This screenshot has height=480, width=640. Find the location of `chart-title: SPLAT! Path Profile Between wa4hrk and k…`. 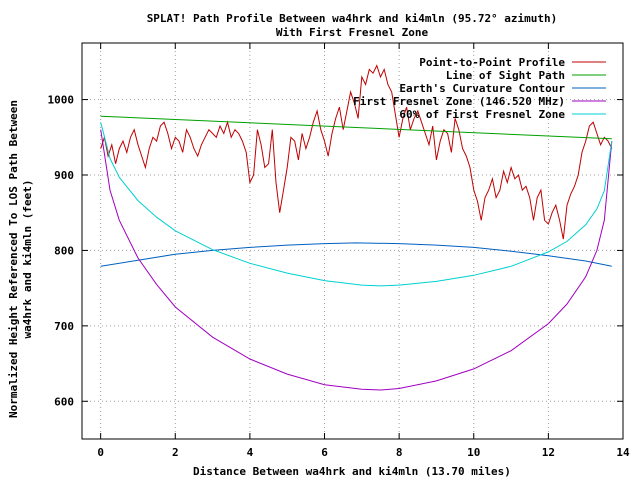

chart-title: SPLAT! Path Profile Between wa4hrk and k… is located at coordinates (352, 18).